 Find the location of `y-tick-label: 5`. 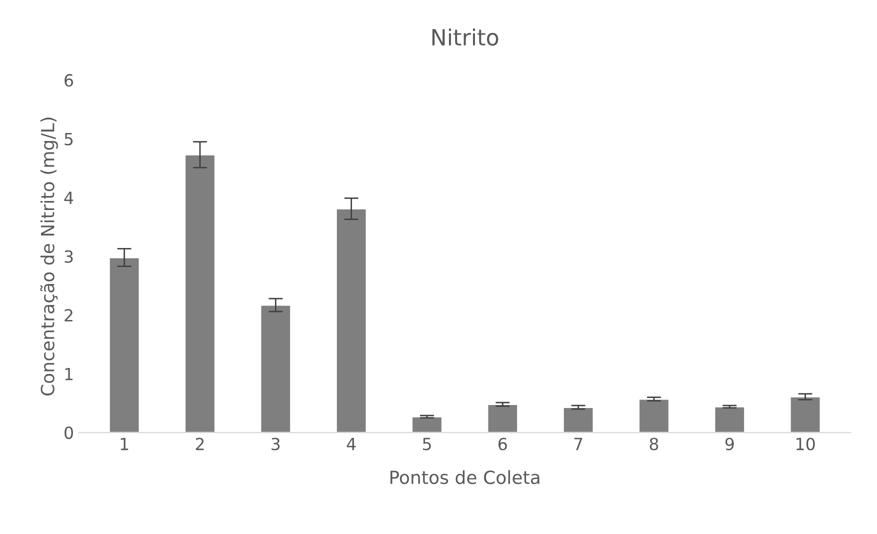

y-tick-label: 5 is located at coordinates (68, 139).